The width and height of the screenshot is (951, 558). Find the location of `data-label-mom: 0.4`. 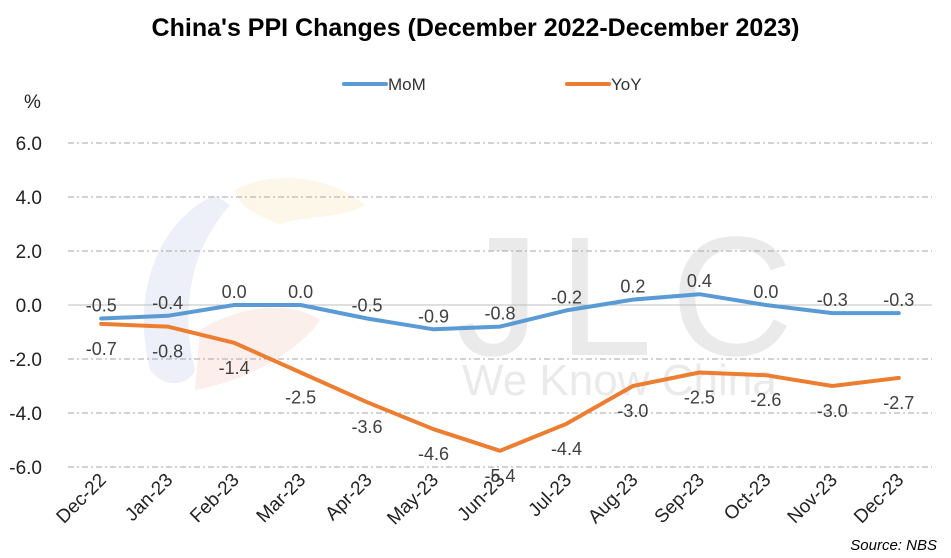

data-label-mom: 0.4 is located at coordinates (699, 281).